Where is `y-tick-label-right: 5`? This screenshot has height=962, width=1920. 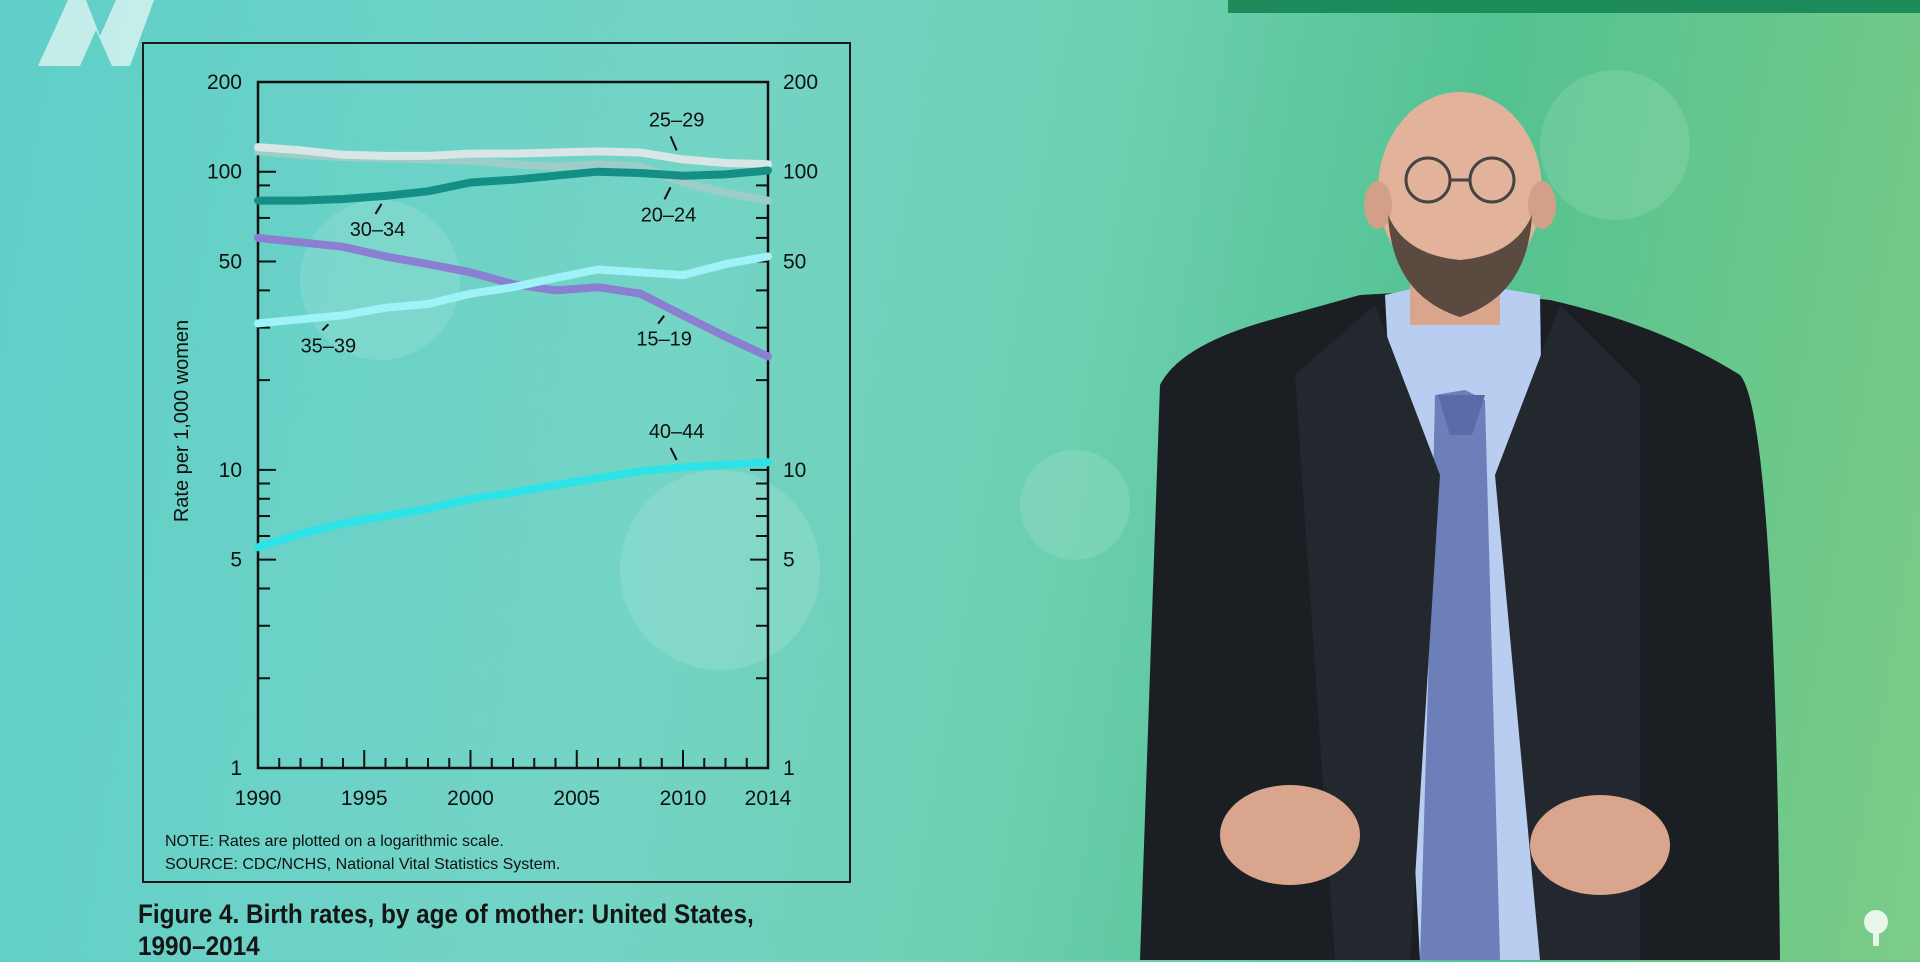
y-tick-label-right: 5 is located at coordinates (789, 560).